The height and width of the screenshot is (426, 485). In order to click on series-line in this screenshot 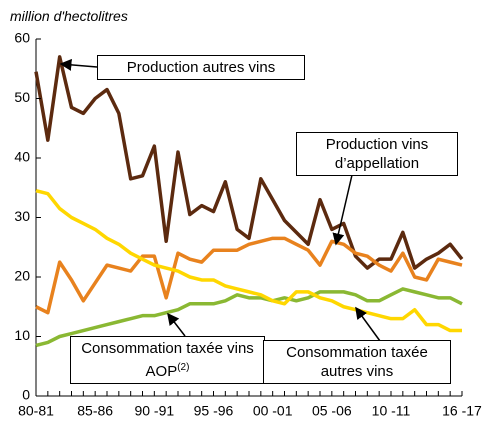, I will do `click(249, 317)`.